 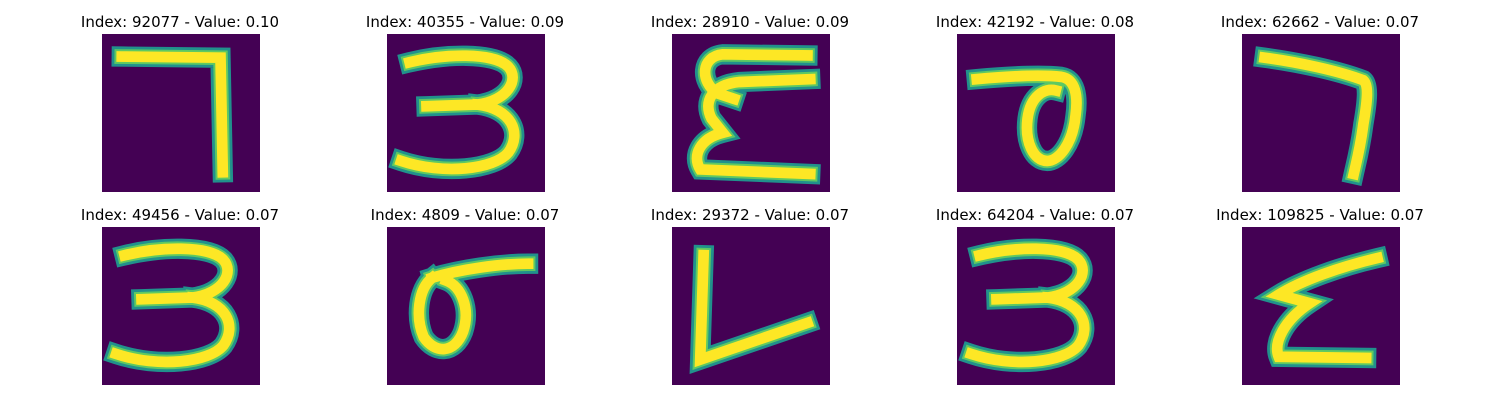 What do you see at coordinates (180, 22) in the screenshot?
I see `panel-title: Index: 92077 - Value: 0.10` at bounding box center [180, 22].